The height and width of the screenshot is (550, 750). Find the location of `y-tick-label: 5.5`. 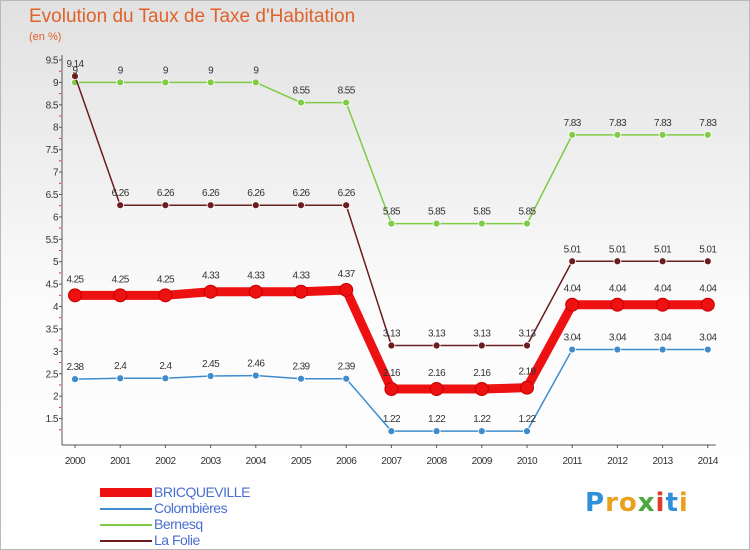

y-tick-label: 5.5 is located at coordinates (52, 240).